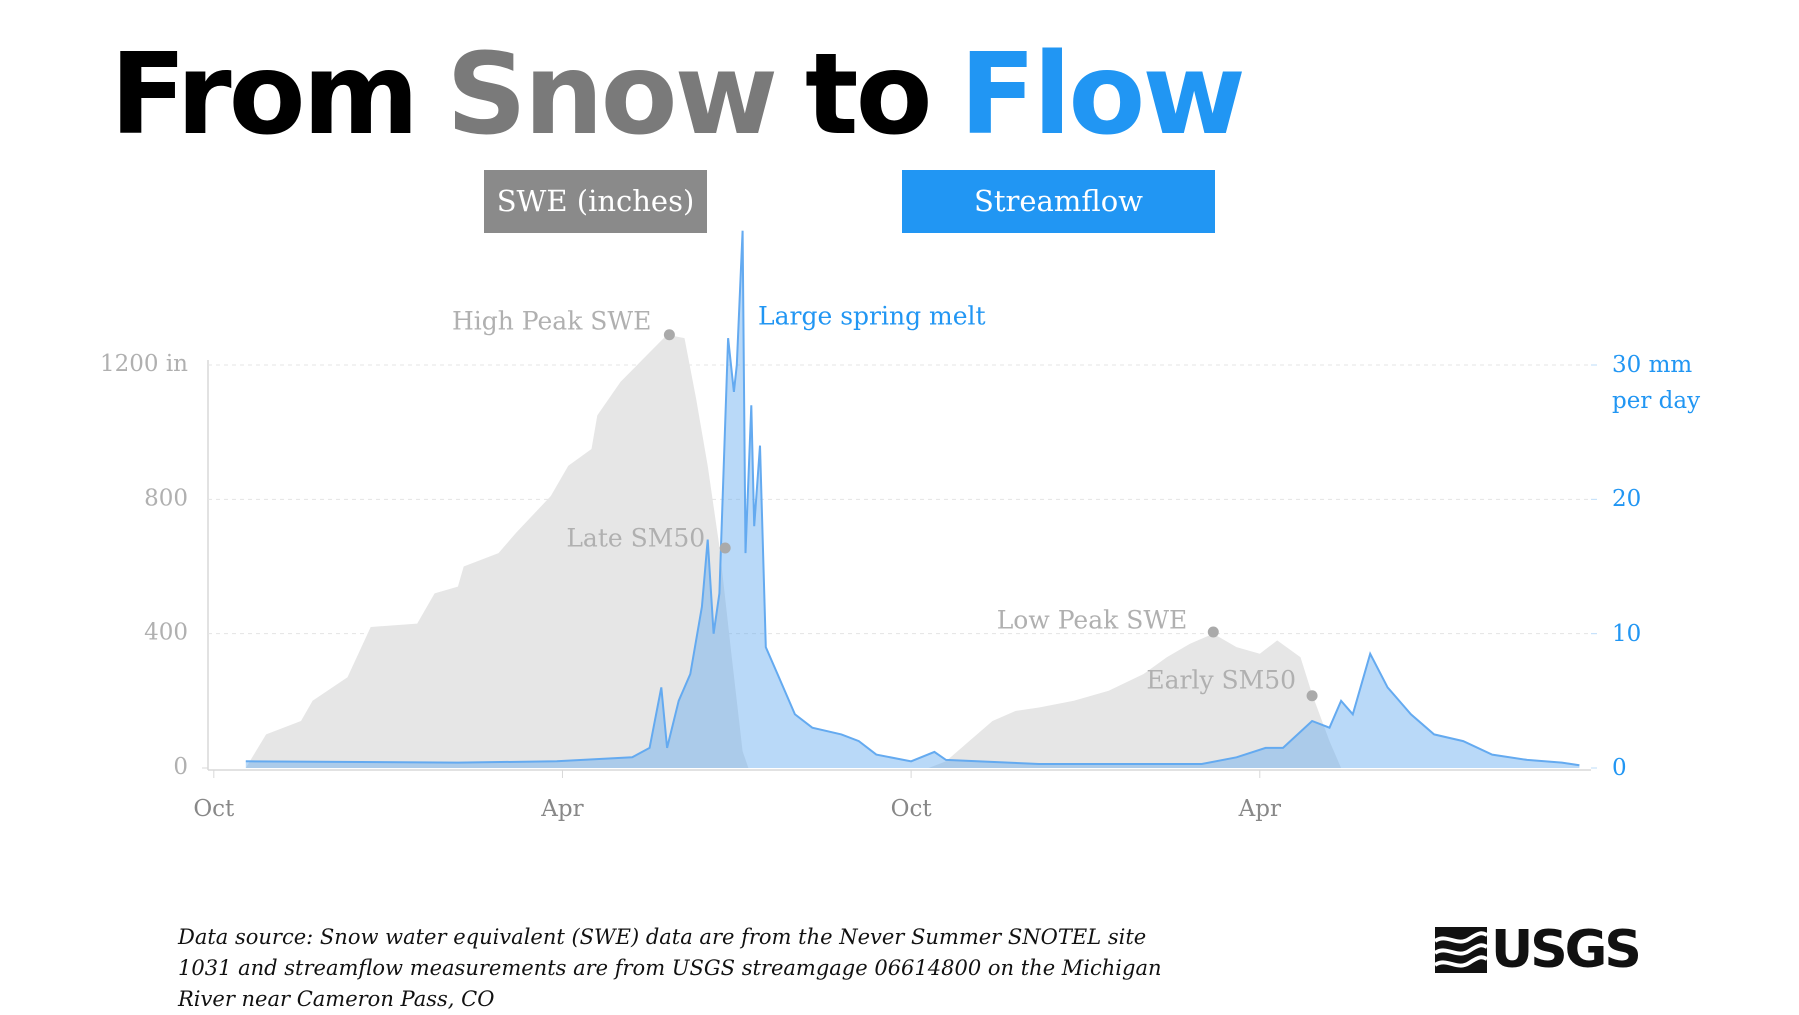 Image resolution: width=1799 pixels, height=1015 pixels. I want to click on y-tick-label: 1200 in, so click(144, 364).